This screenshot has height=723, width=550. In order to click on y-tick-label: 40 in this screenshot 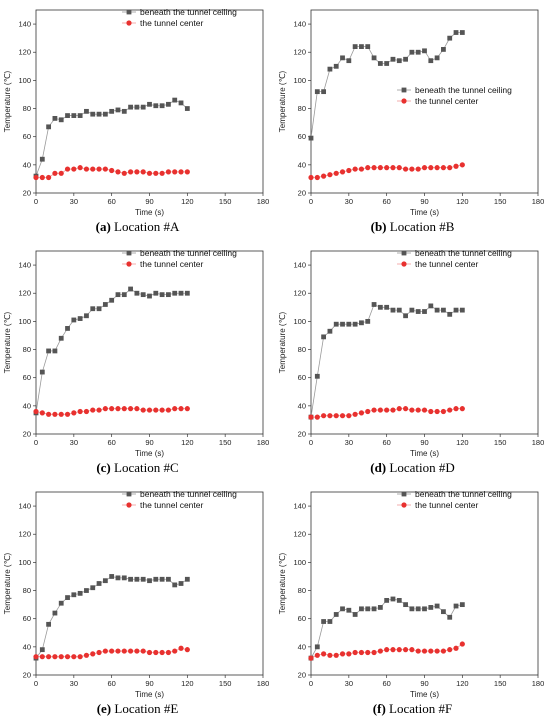, I will do `click(302, 646)`.